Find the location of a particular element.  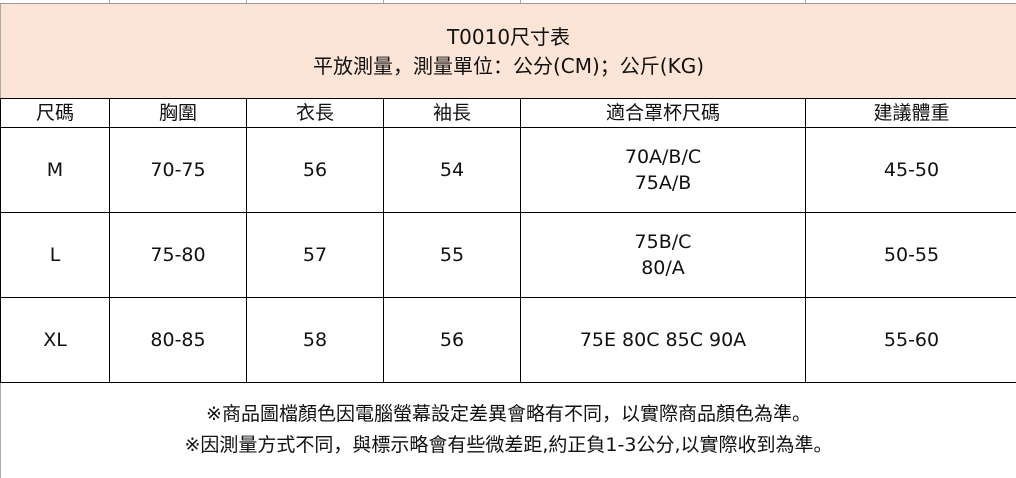

chart-subtitle: 平放測量，測量單位：公分(CM)；公斤(KG) is located at coordinates (508, 66).